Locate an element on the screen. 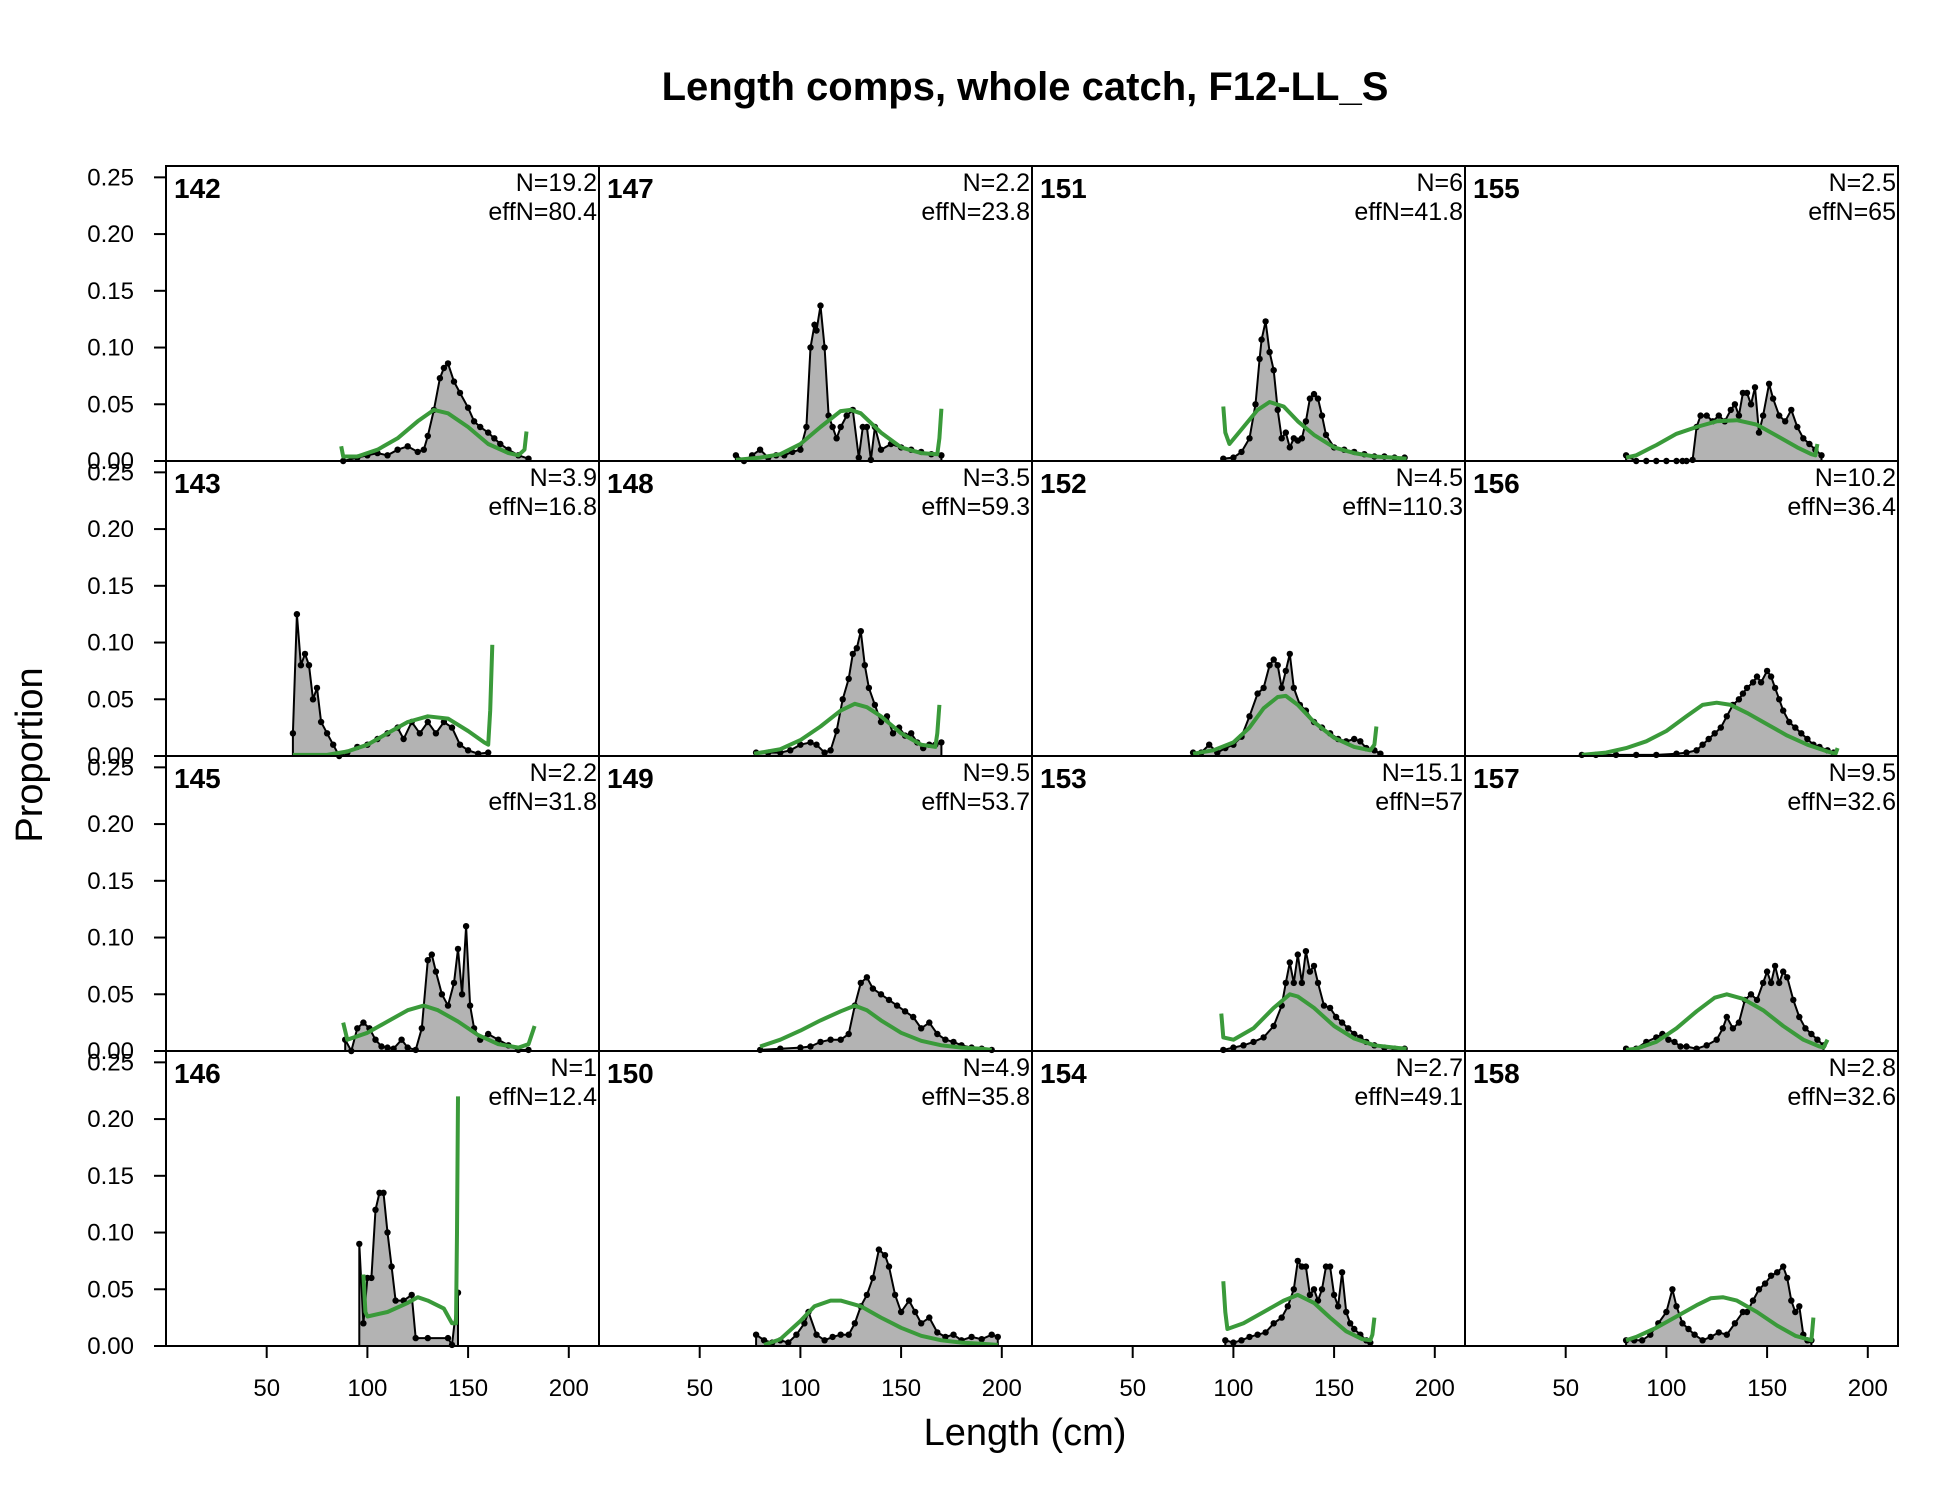 The image size is (1950, 1500). sample-size-label: N=2.8 is located at coordinates (1862, 1068).